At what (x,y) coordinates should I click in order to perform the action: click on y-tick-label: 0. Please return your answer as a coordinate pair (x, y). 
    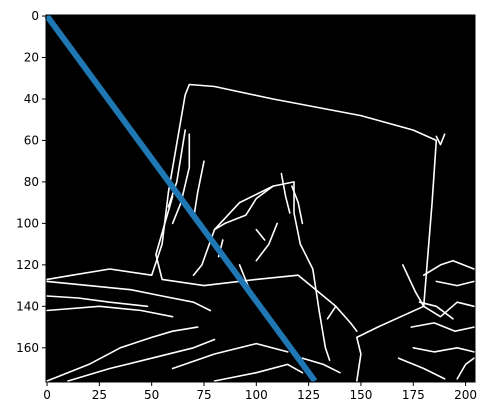
    Looking at the image, I should click on (35, 16).